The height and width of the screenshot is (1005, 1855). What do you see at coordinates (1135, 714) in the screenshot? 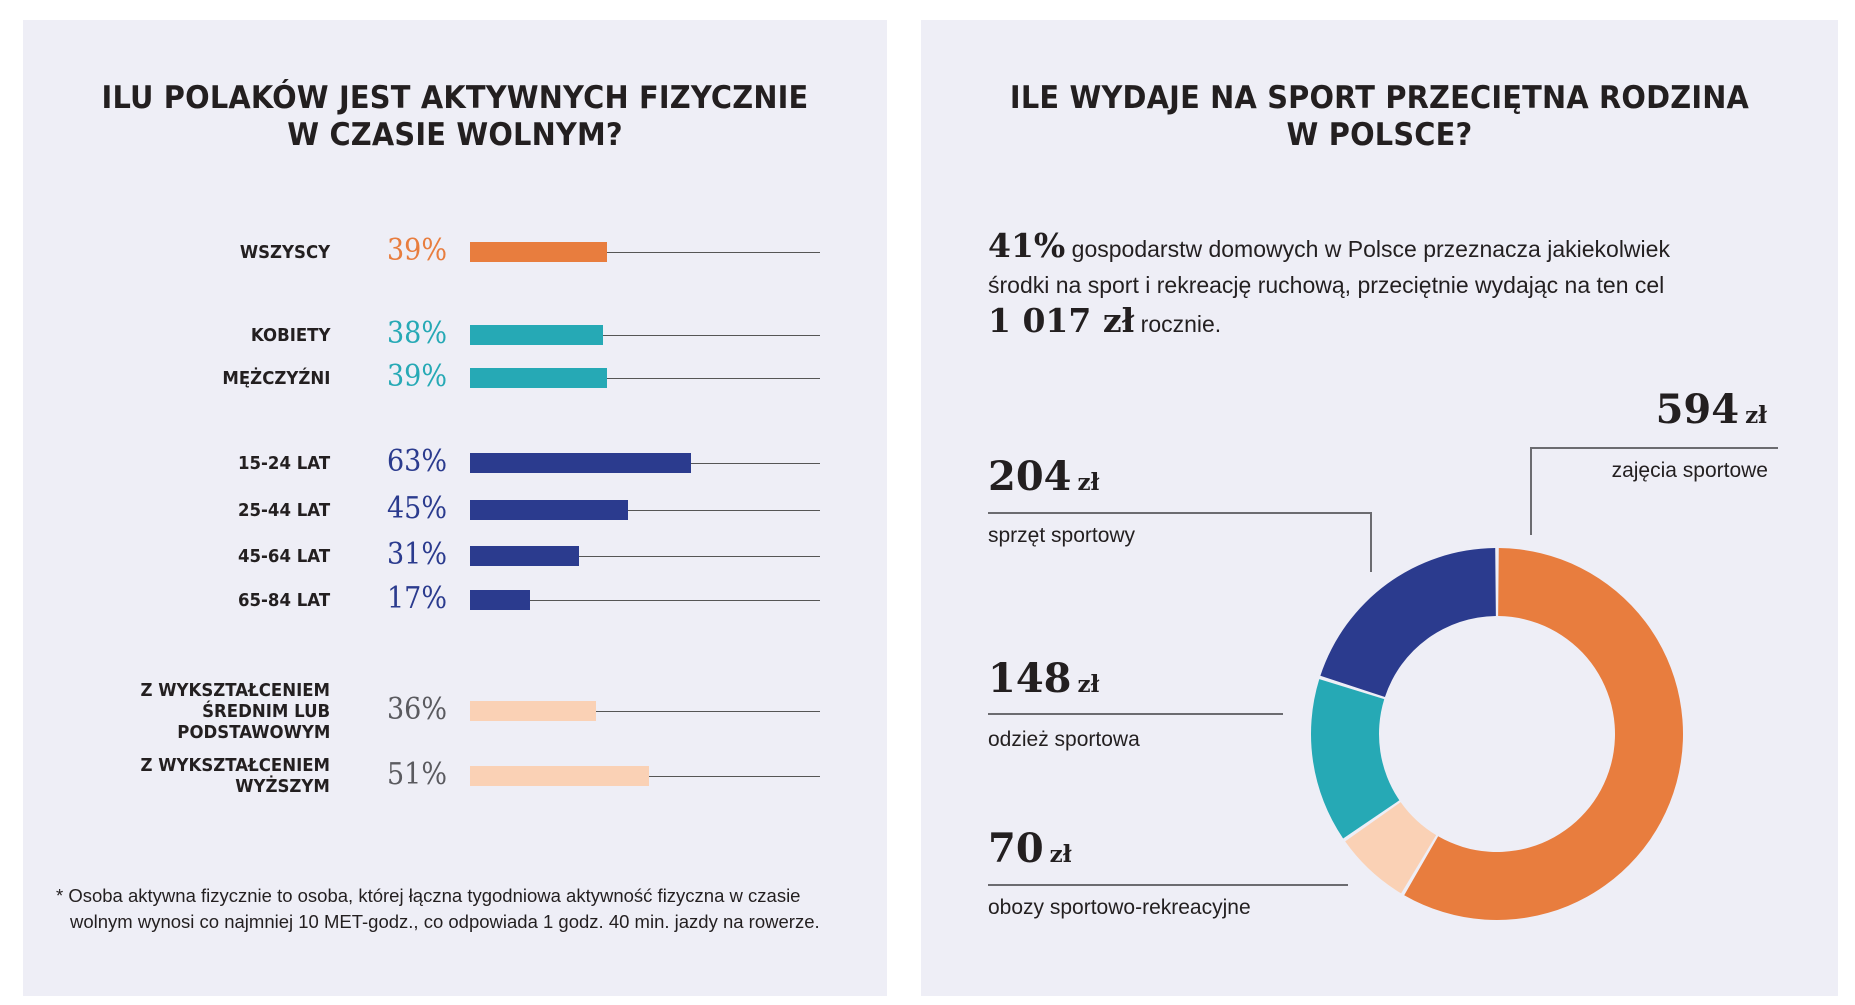
I see `leader-line-sportswear` at bounding box center [1135, 714].